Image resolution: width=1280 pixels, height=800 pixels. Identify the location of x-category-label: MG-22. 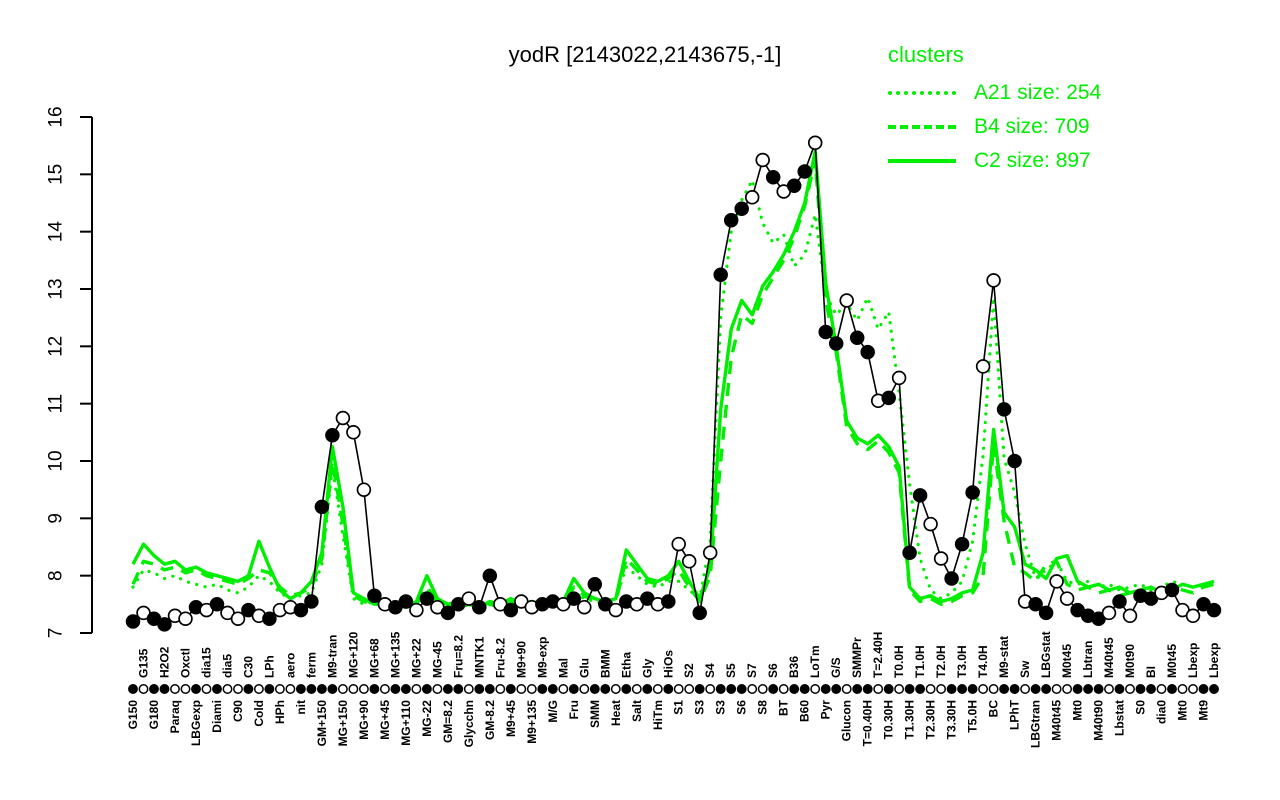
(427, 718).